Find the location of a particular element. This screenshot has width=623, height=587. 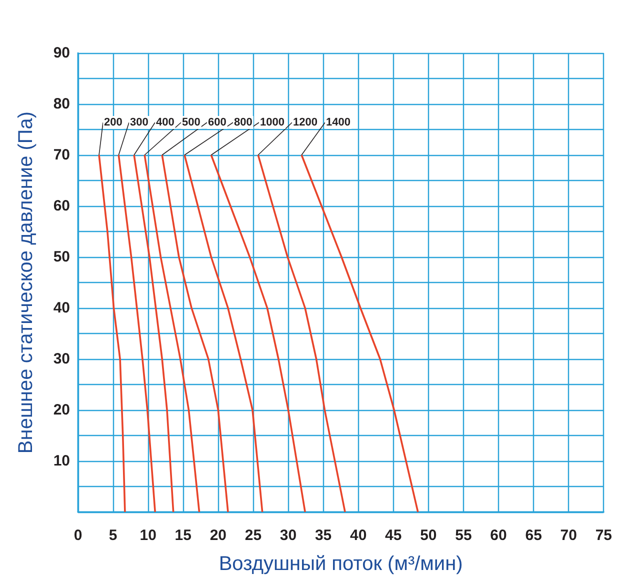

y-tick-label: 30 is located at coordinates (61, 359).